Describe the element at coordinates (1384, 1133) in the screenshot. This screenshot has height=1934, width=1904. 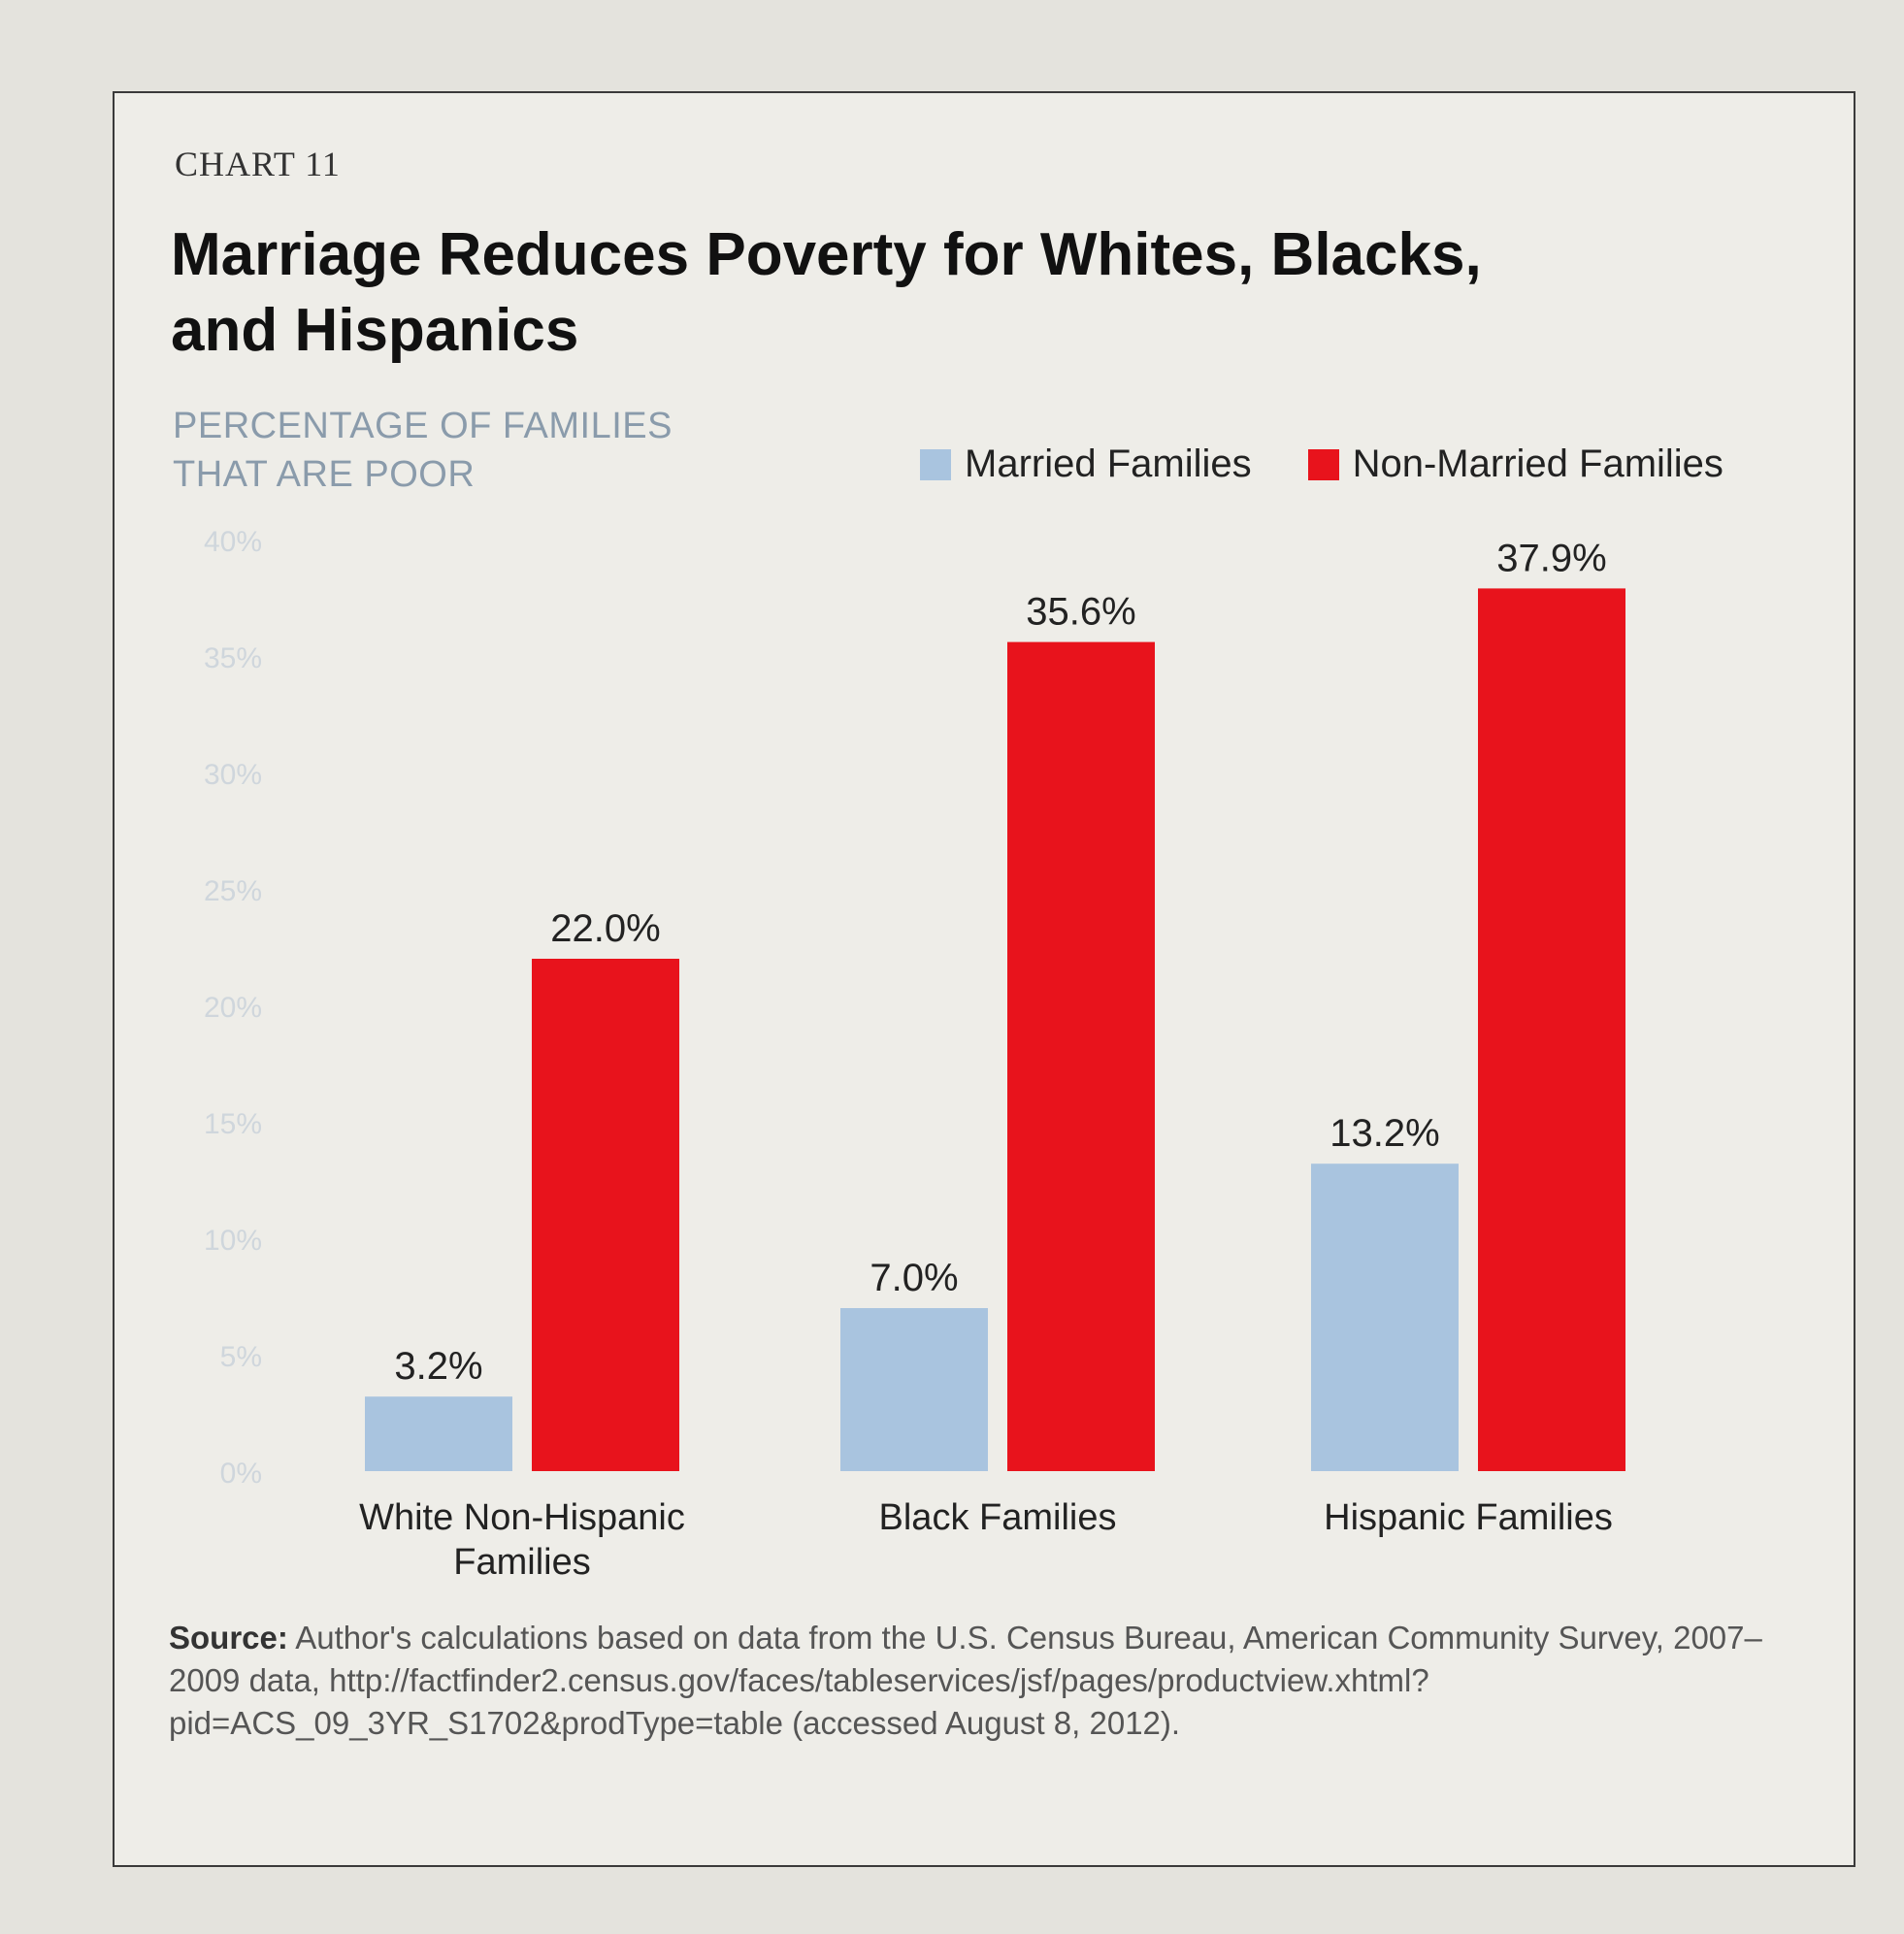
I see `data-label-married: 13.2%` at that location.